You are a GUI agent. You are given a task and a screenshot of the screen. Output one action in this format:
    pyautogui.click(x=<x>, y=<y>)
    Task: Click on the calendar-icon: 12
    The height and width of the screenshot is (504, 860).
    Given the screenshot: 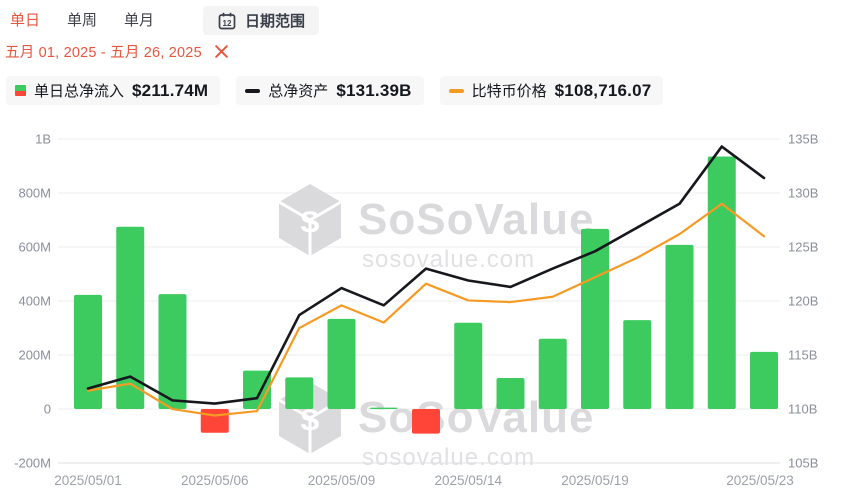 What is the action you would take?
    pyautogui.click(x=227, y=20)
    